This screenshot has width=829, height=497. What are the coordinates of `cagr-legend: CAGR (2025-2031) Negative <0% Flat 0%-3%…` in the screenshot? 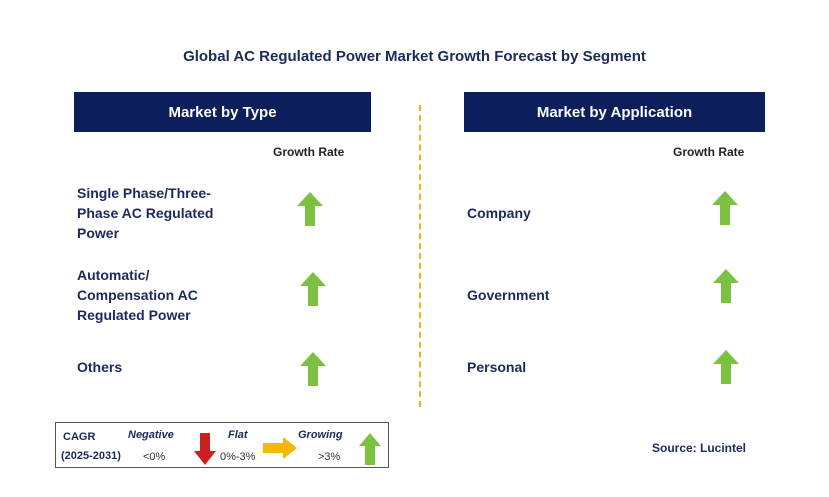 It's located at (222, 445).